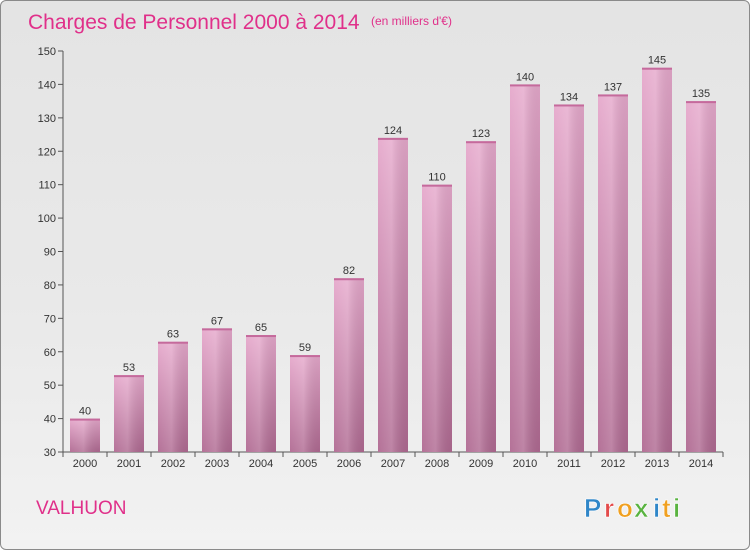  I want to click on bar-2006: 82, so click(349, 358).